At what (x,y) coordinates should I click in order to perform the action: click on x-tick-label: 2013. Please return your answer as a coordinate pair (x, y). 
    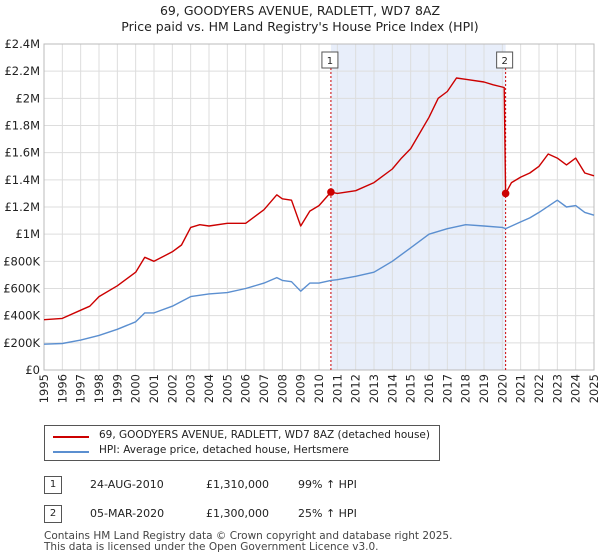
    Looking at the image, I should click on (374, 388).